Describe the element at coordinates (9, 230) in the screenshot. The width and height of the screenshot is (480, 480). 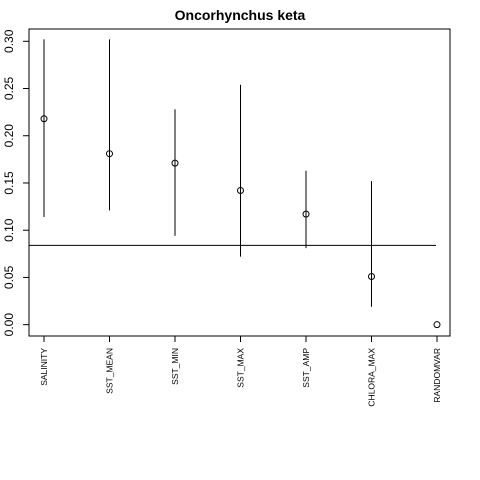
I see `y-tick-label: 0.10` at that location.